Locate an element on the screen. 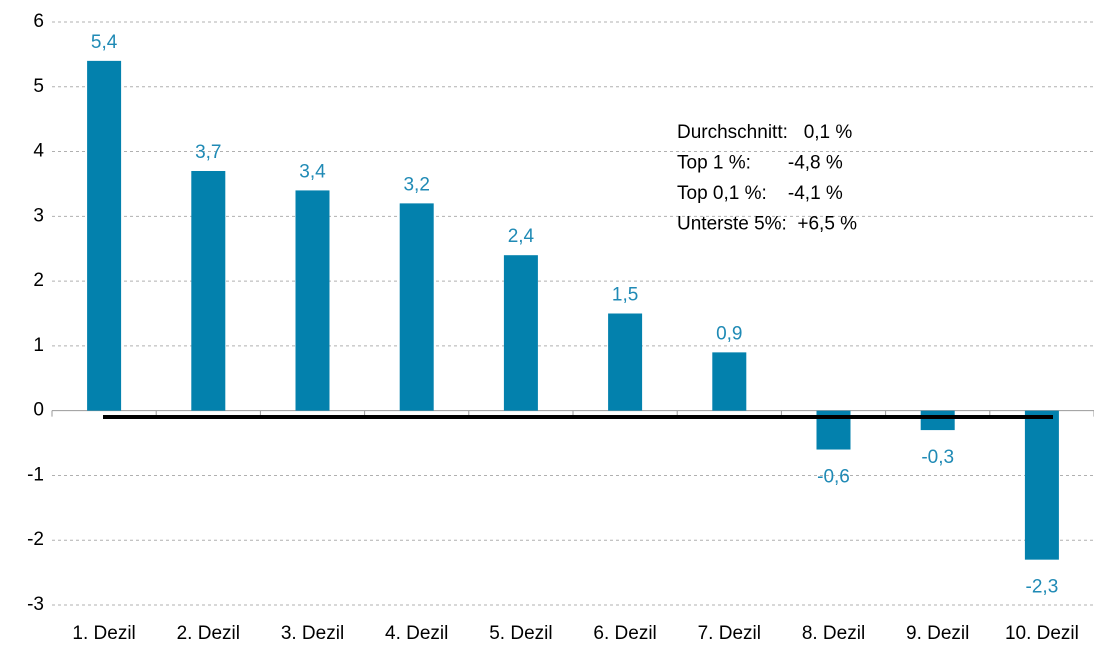  annotation: Top 1 %: -4,8 % is located at coordinates (760, 163).